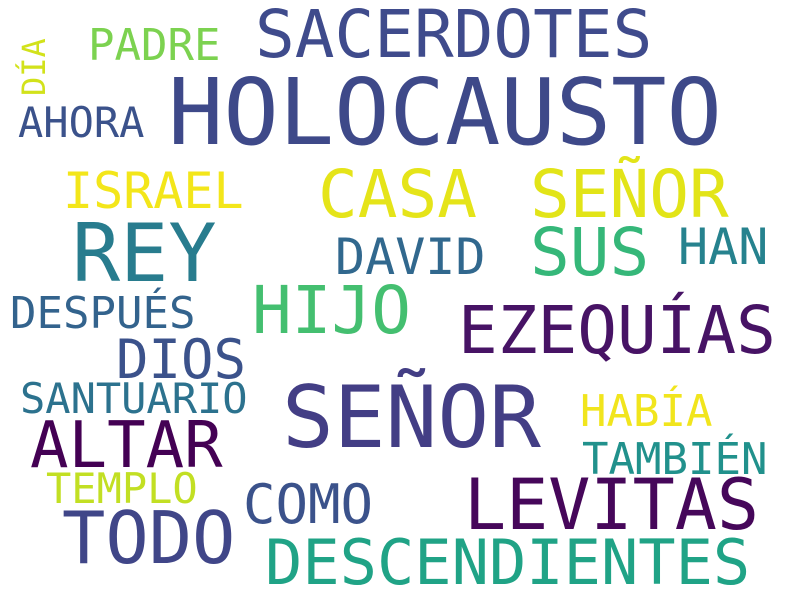 The image size is (800, 600). What do you see at coordinates (81, 122) in the screenshot?
I see `word-ahora: AHORA` at bounding box center [81, 122].